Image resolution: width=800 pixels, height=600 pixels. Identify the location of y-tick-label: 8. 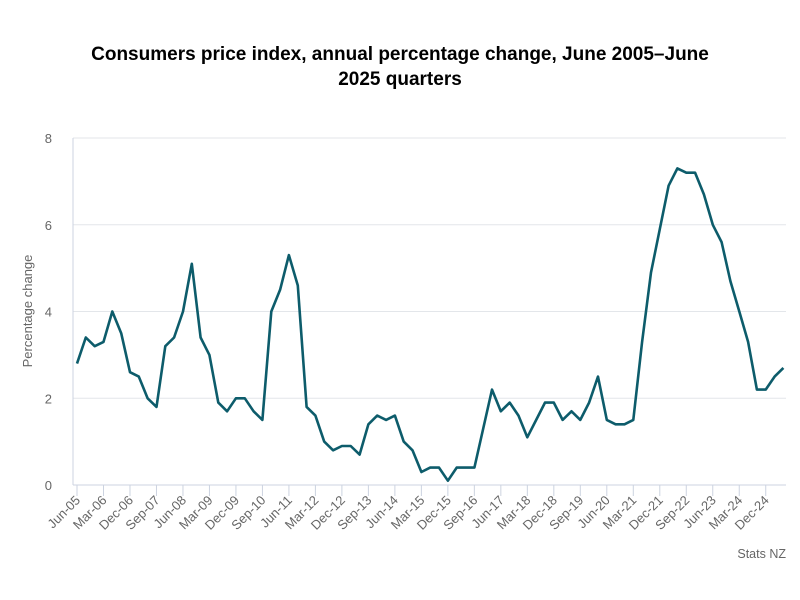
(48, 138).